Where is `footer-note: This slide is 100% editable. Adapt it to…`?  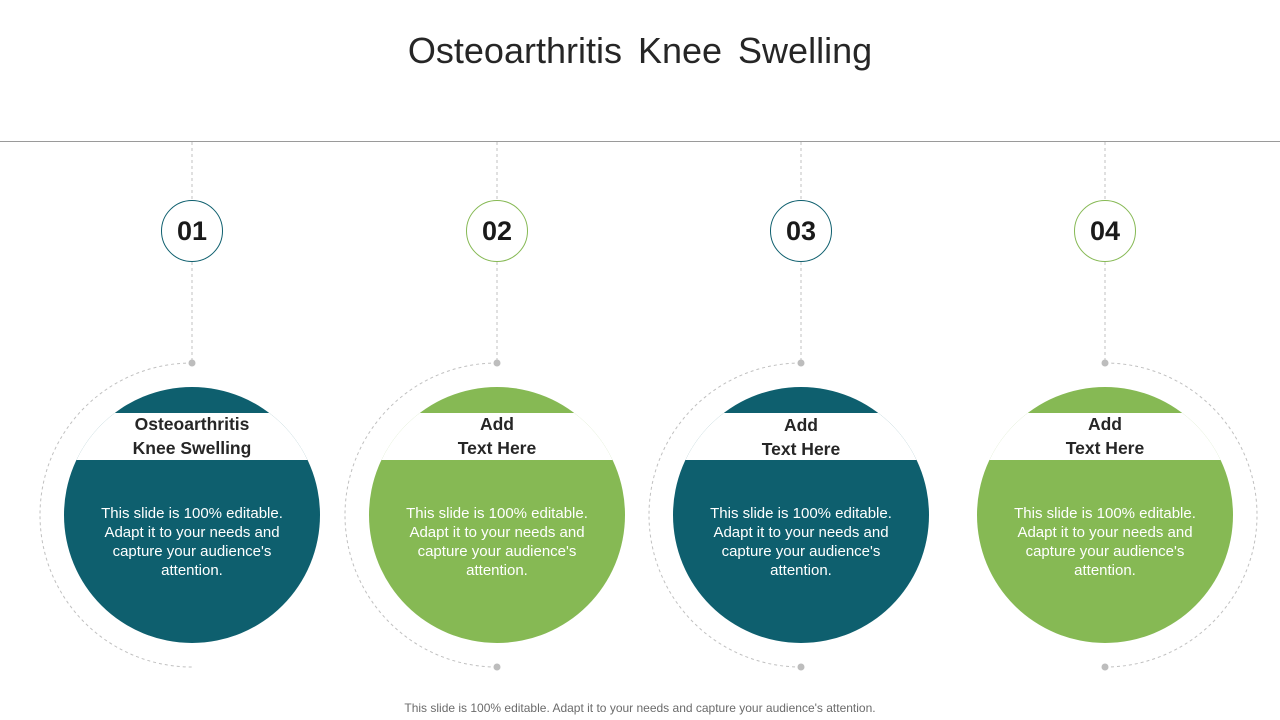 footer-note: This slide is 100% editable. Adapt it to… is located at coordinates (640, 708).